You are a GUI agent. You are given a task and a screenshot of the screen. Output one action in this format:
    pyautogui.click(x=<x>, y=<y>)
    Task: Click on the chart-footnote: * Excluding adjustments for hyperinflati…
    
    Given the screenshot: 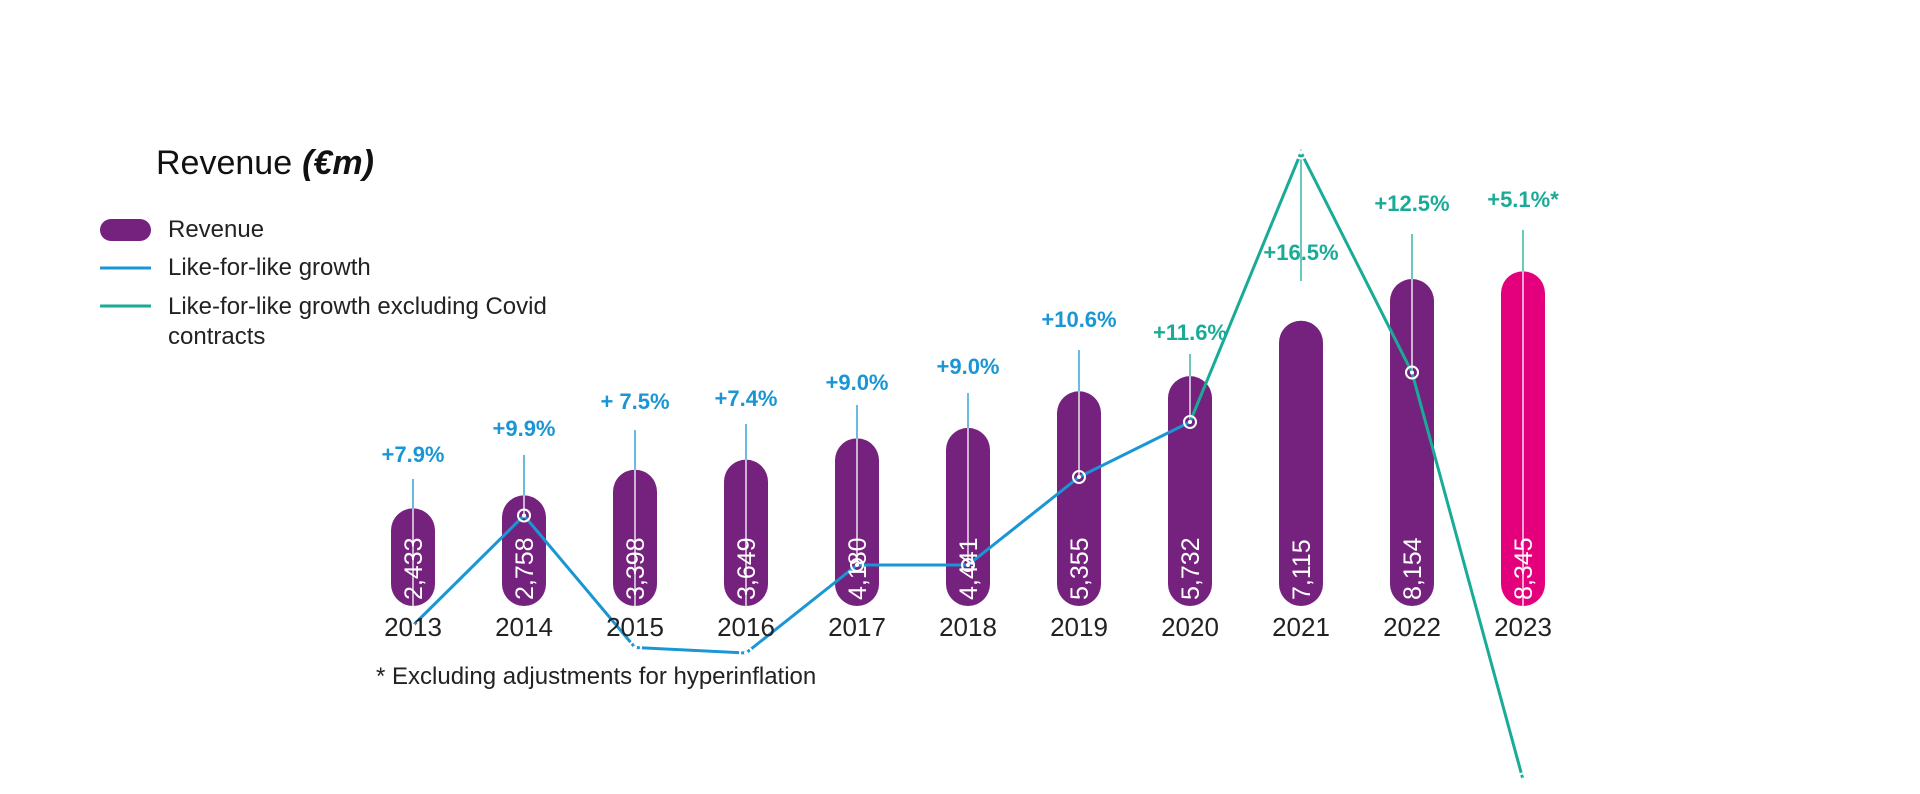 What is the action you would take?
    pyautogui.click(x=596, y=676)
    